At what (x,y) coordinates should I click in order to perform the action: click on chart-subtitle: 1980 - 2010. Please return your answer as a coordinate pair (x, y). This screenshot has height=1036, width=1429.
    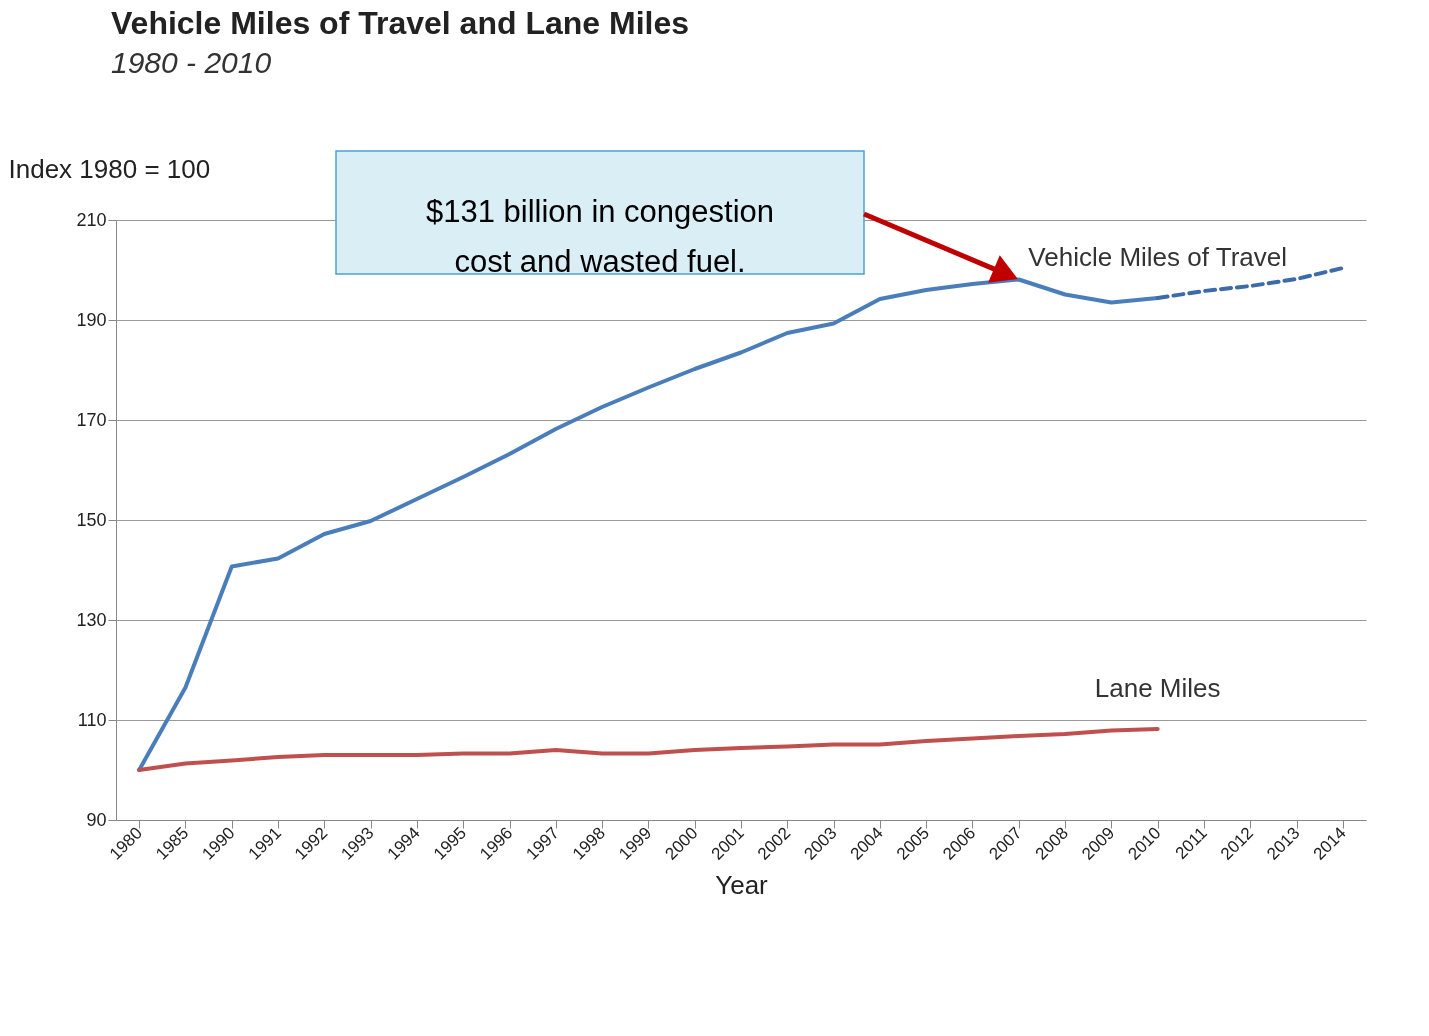
    Looking at the image, I should click on (191, 63).